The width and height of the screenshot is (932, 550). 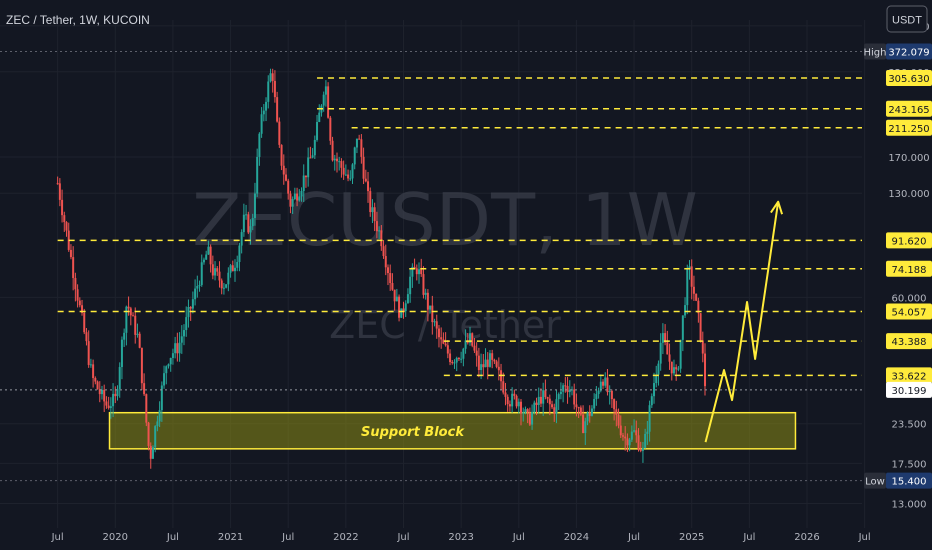 I want to click on x-tick-label: 2023, so click(x=460, y=537).